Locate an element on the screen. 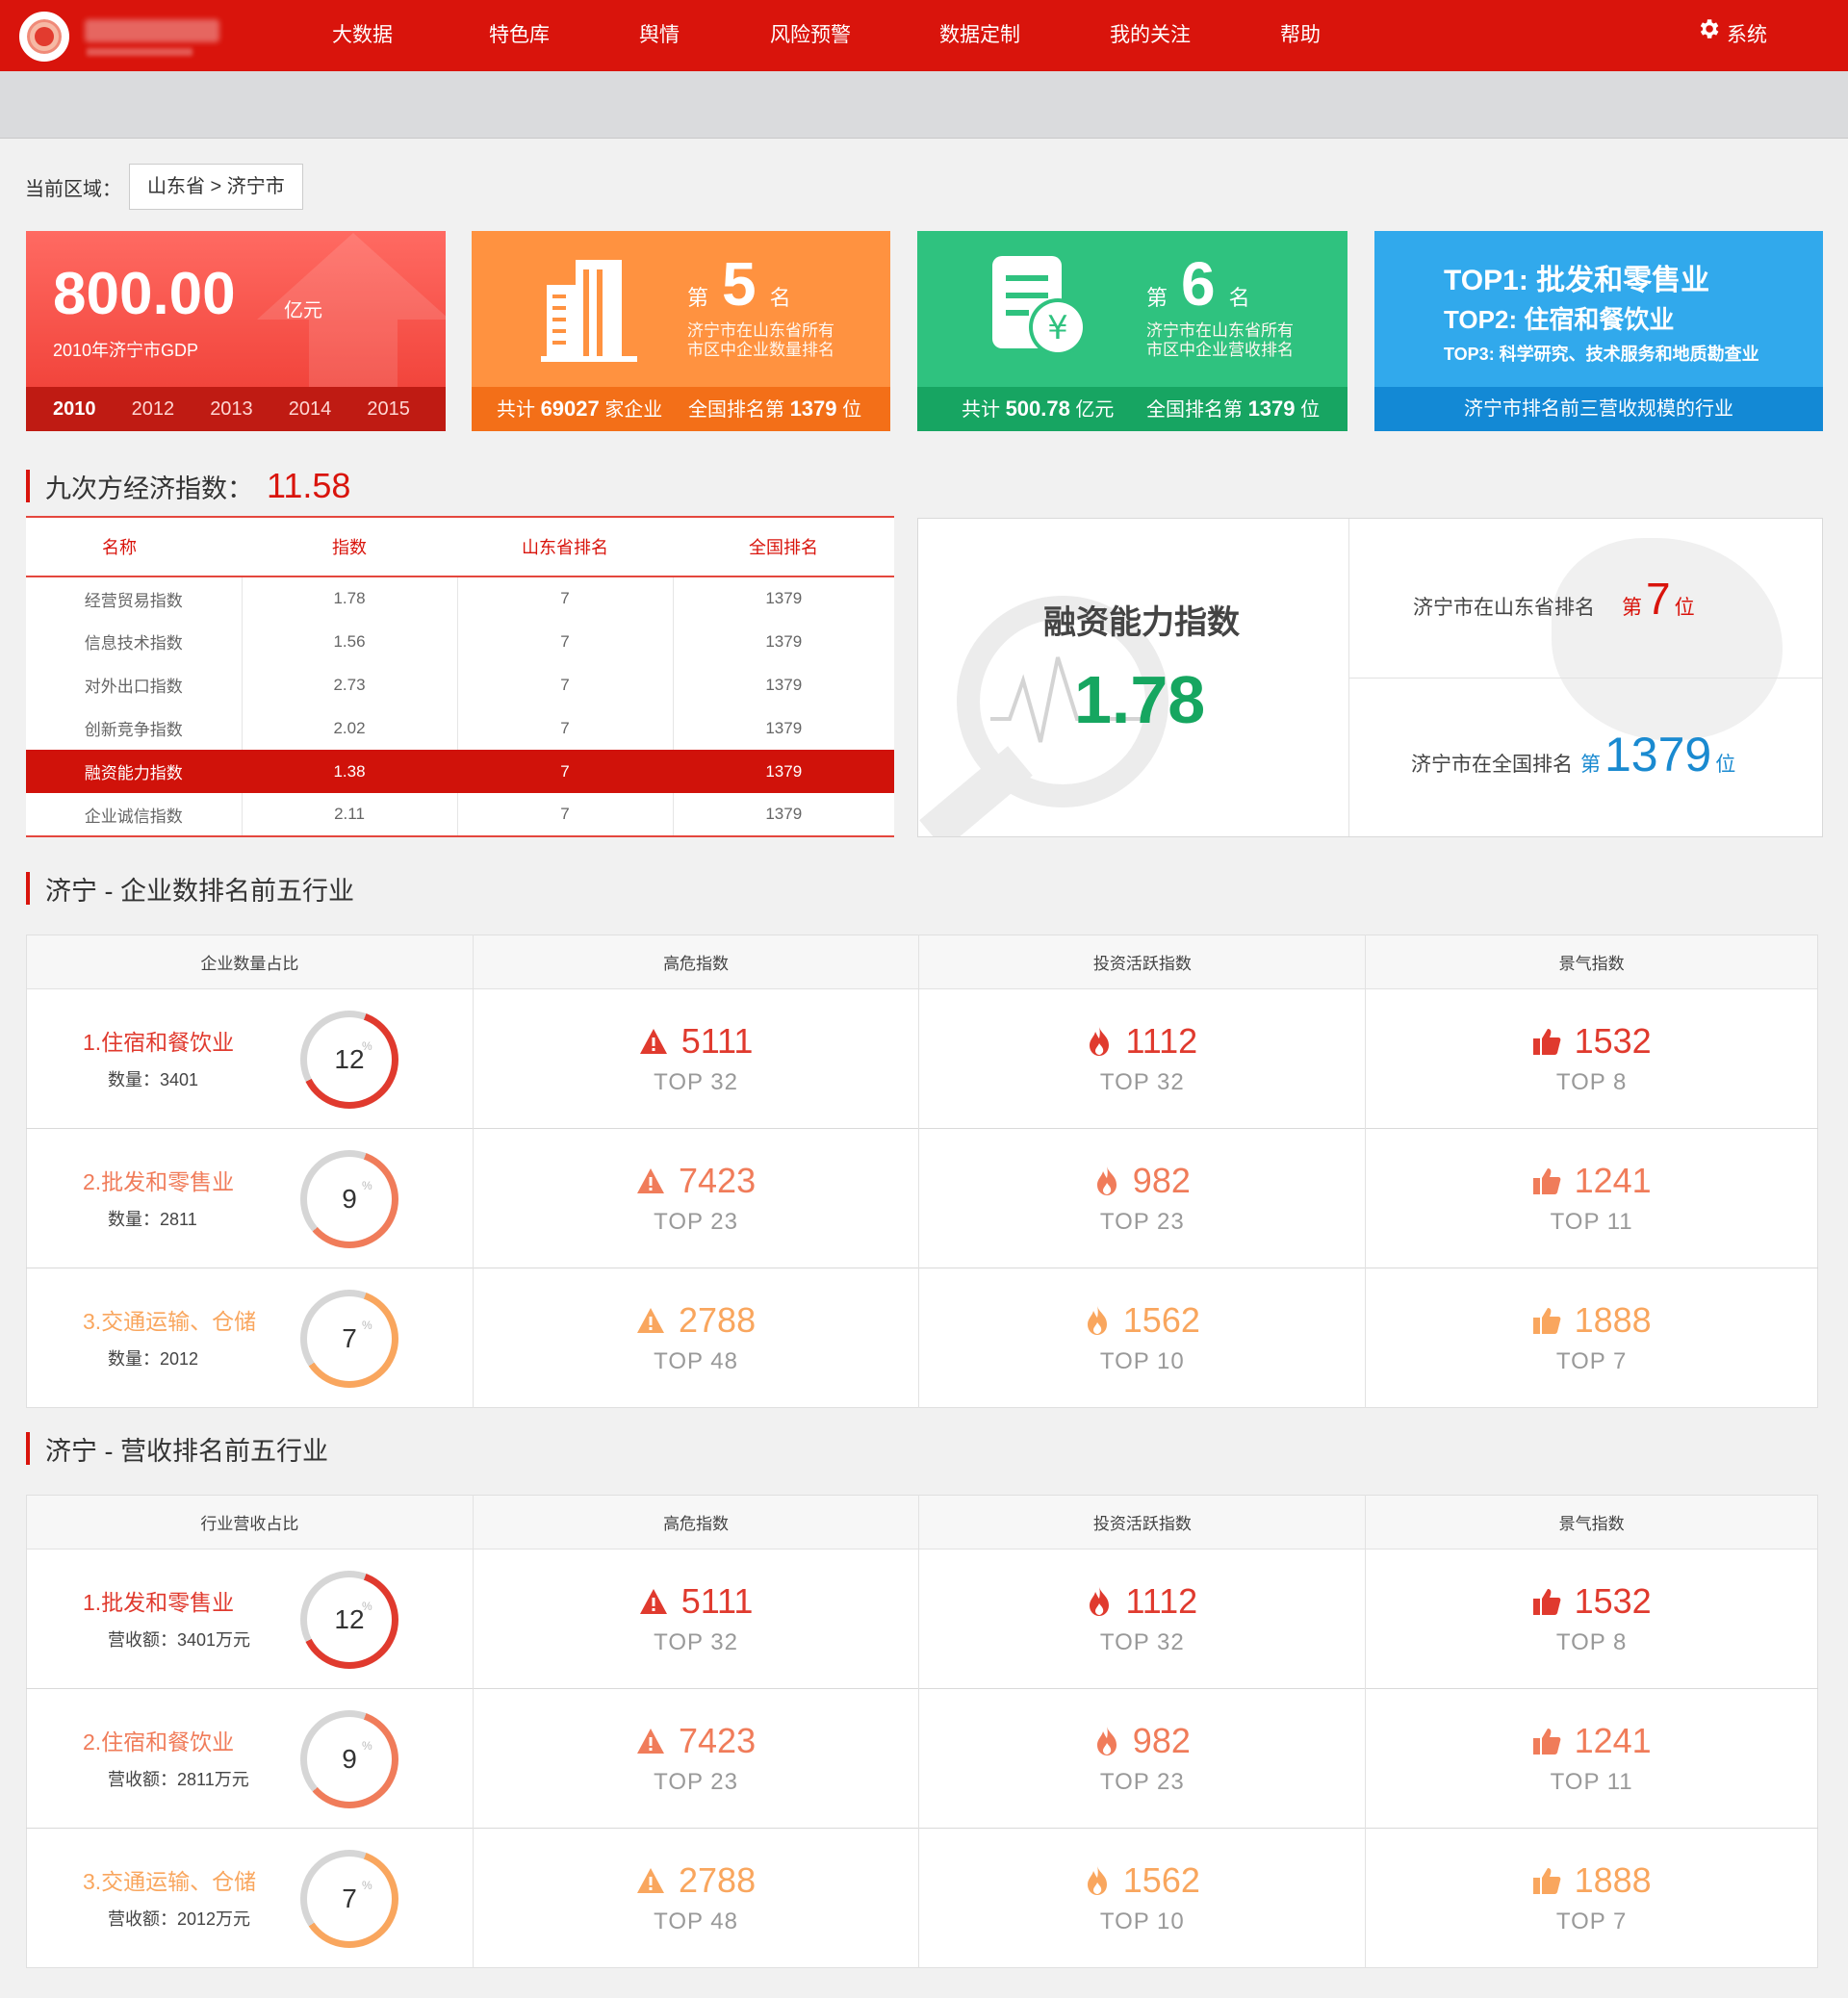 This screenshot has height=1998, width=1848. logo is located at coordinates (120, 36).